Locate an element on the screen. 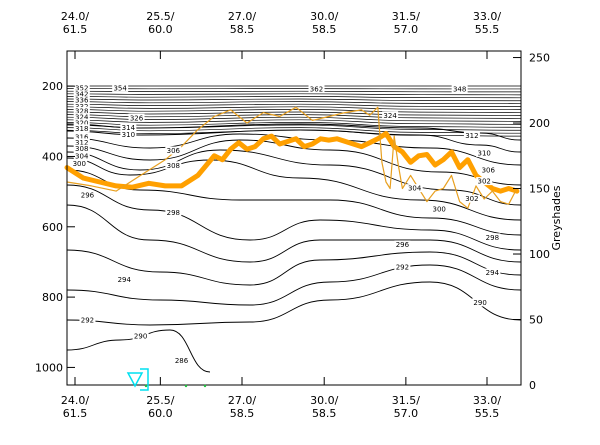 The height and width of the screenshot is (445, 600). isentrope-label: 352 is located at coordinates (81, 88).